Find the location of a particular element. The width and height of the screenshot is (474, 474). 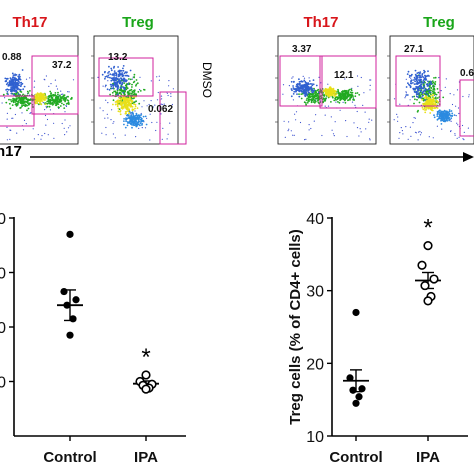

timeline-arrow-head is located at coordinates (468, 157).